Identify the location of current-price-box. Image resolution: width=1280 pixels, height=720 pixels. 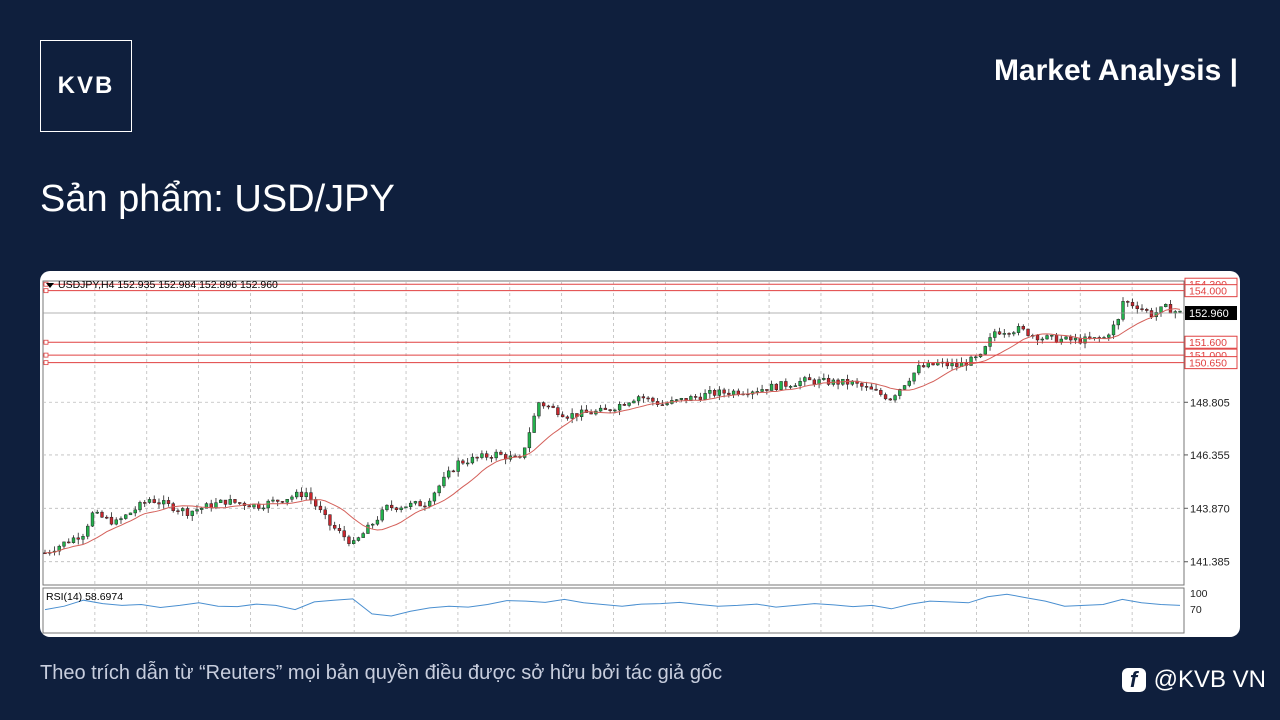
(1211, 313).